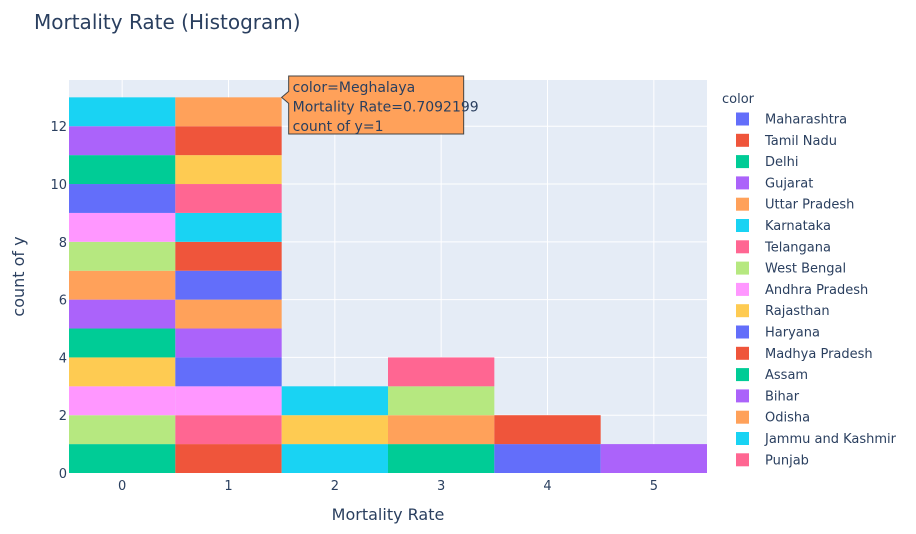  I want to click on y-tick-label: 0, so click(63, 474).